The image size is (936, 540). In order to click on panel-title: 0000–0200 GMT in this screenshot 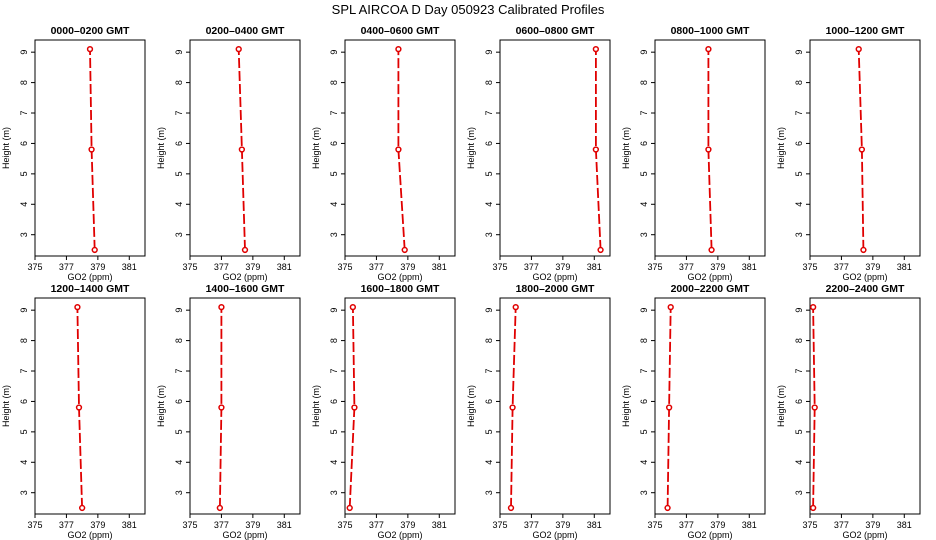, I will do `click(90, 31)`.